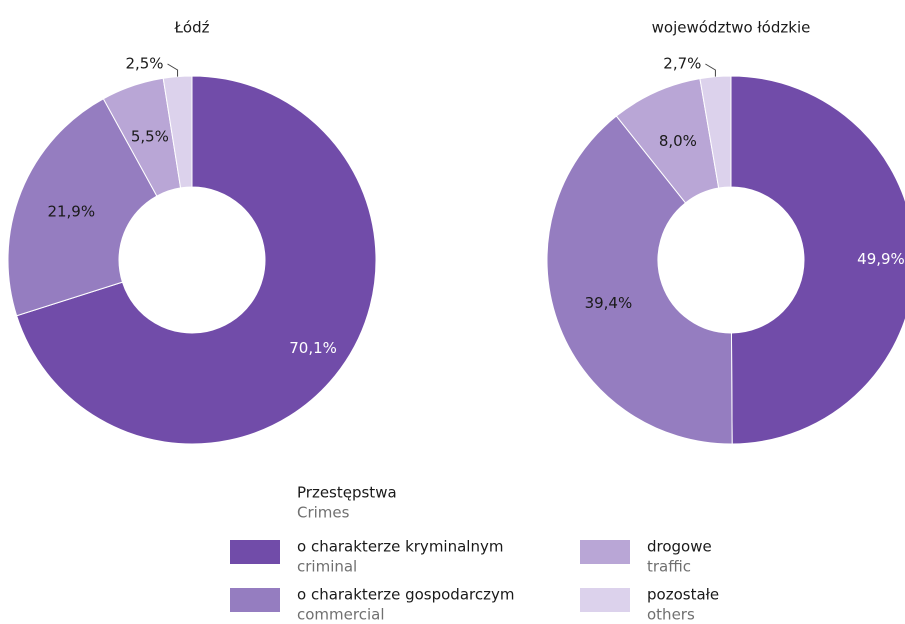 This screenshot has height=624, width=905. I want to click on legend-label: drogowe, so click(679, 547).